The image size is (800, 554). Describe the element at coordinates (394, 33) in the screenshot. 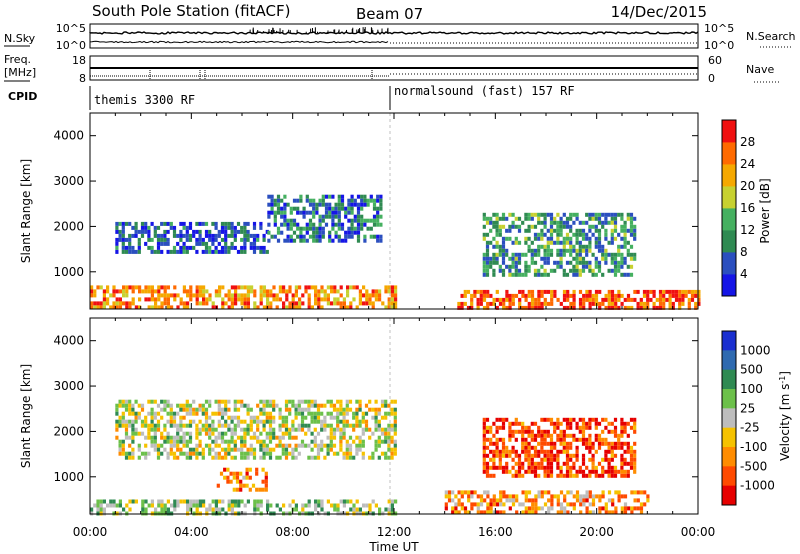

I see `noise-sky-trace` at that location.